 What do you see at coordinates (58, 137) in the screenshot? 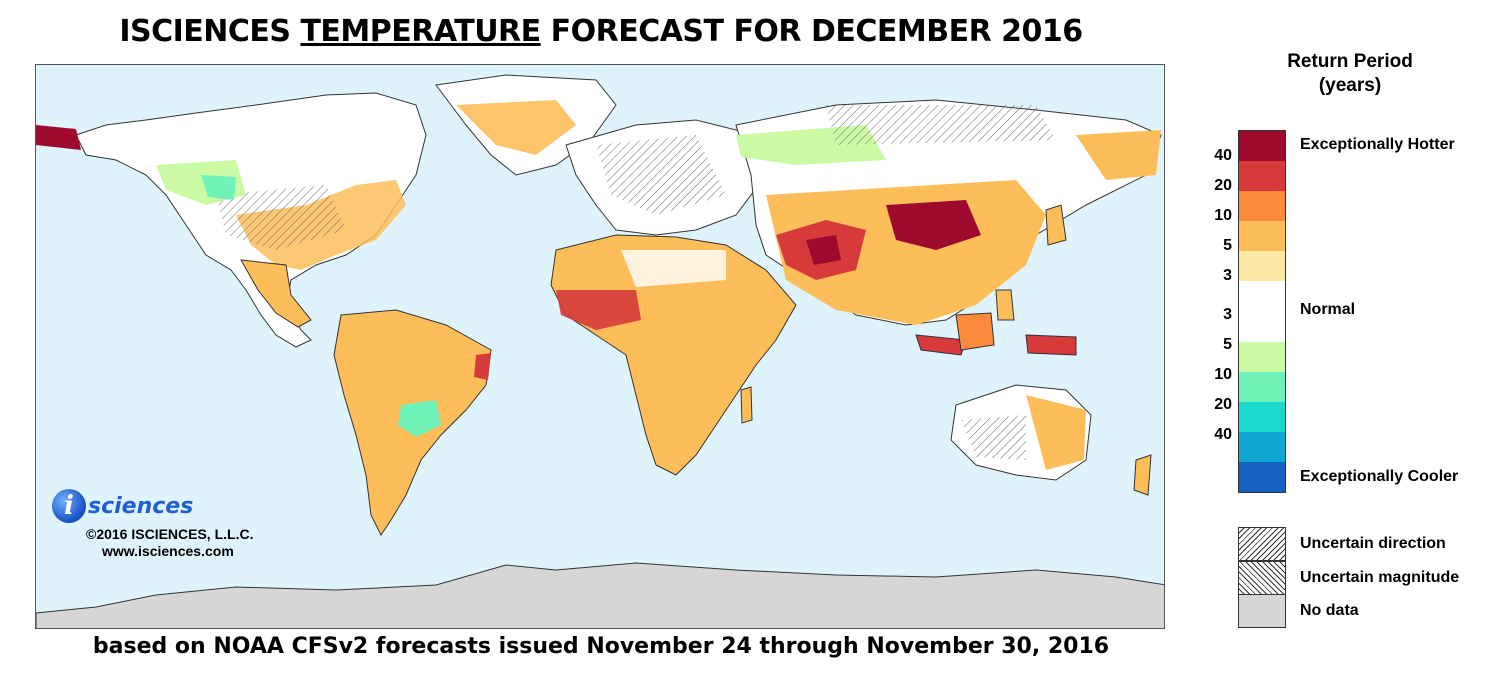
I see `alaska-hot` at bounding box center [58, 137].